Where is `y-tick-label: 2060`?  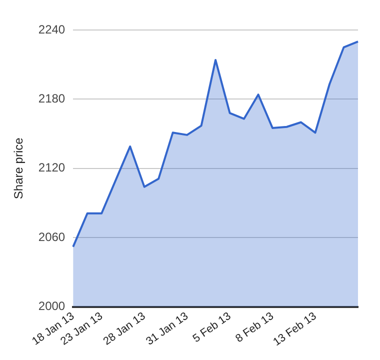 y-tick-label: 2060 is located at coordinates (52, 237).